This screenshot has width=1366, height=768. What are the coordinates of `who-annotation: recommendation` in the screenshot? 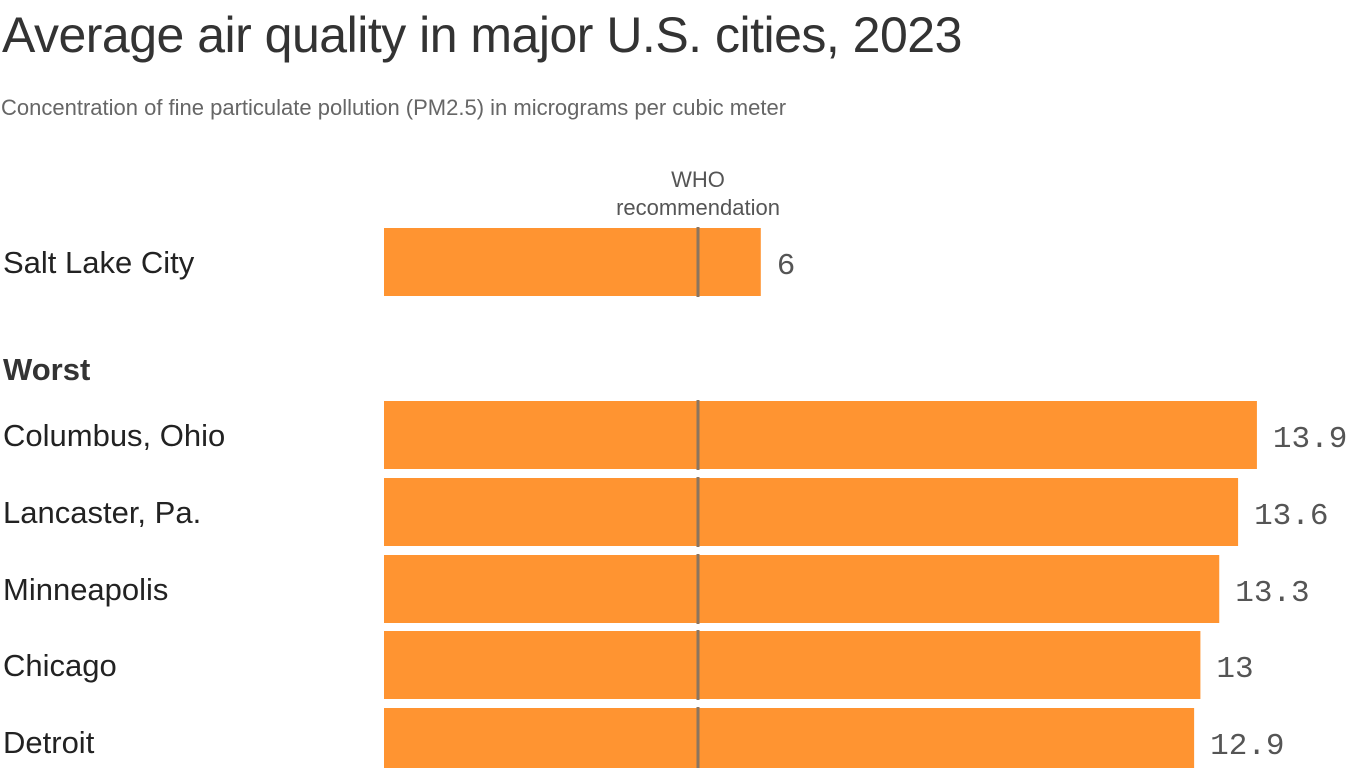 It's located at (698, 207).